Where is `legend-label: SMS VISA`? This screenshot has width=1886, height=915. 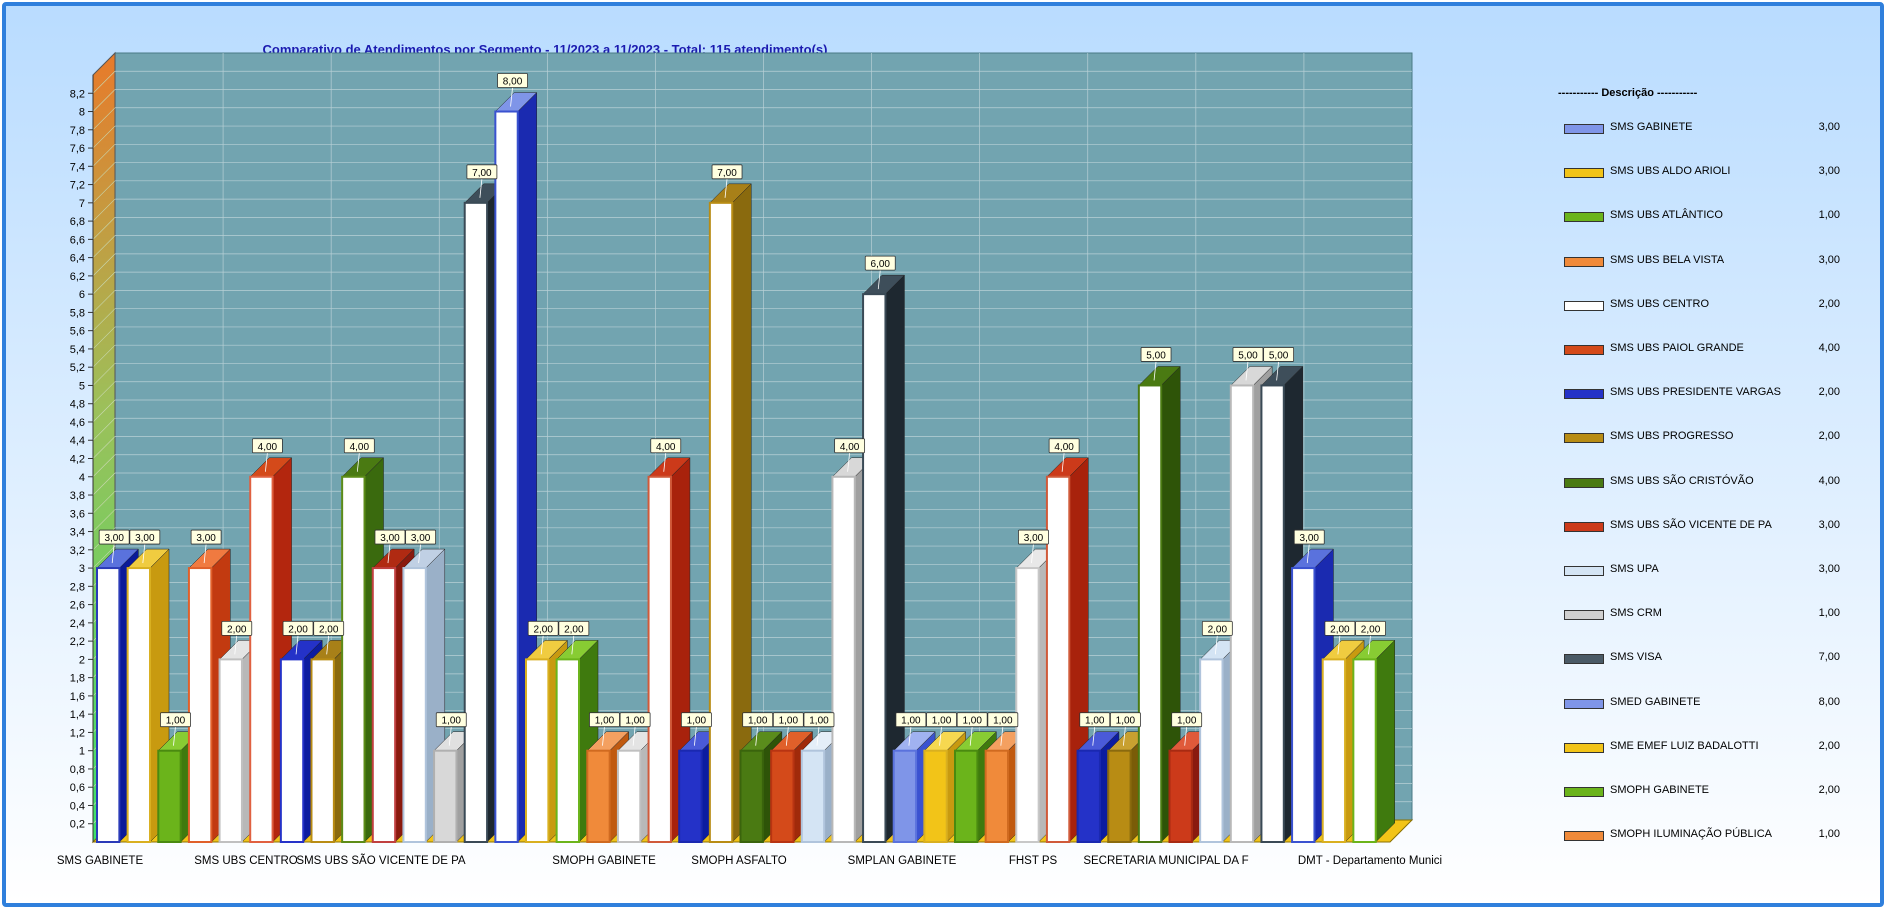
legend-label: SMS VISA is located at coordinates (1636, 657).